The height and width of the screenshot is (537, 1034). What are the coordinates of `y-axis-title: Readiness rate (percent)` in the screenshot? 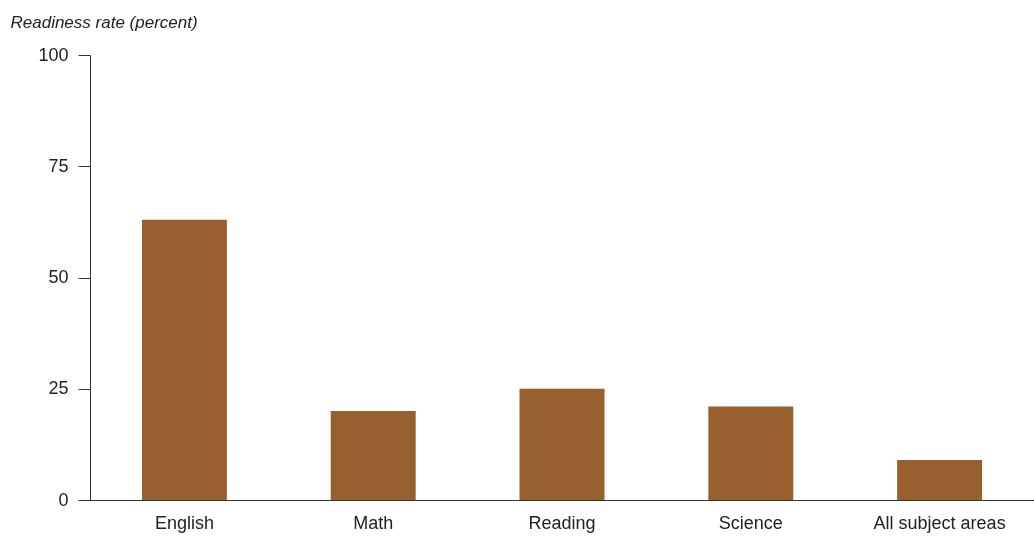 It's located at (104, 22).